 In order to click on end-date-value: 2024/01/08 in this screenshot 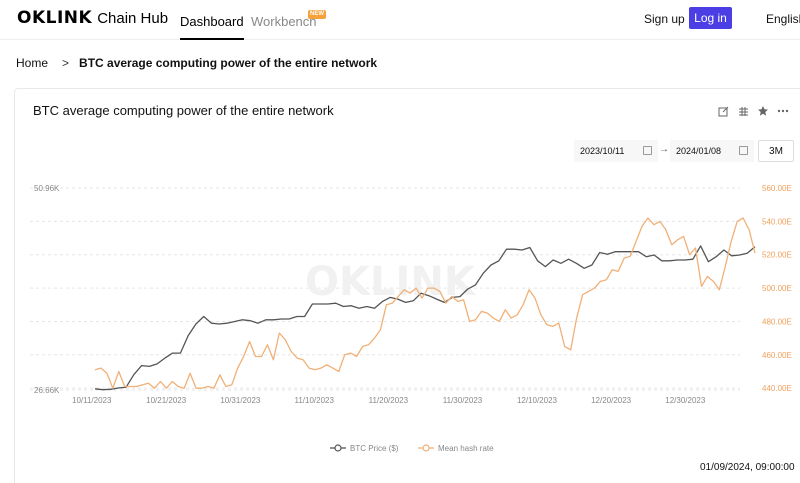, I will do `click(699, 151)`.